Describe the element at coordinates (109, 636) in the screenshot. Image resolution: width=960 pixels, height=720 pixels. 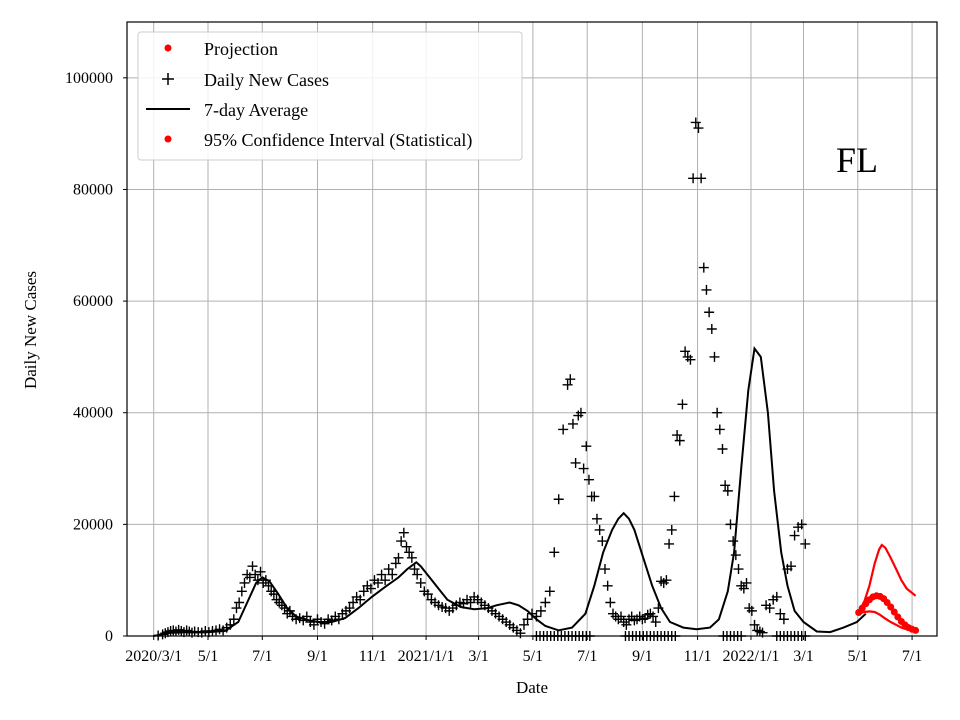
I see `y-tick-label: 0` at that location.